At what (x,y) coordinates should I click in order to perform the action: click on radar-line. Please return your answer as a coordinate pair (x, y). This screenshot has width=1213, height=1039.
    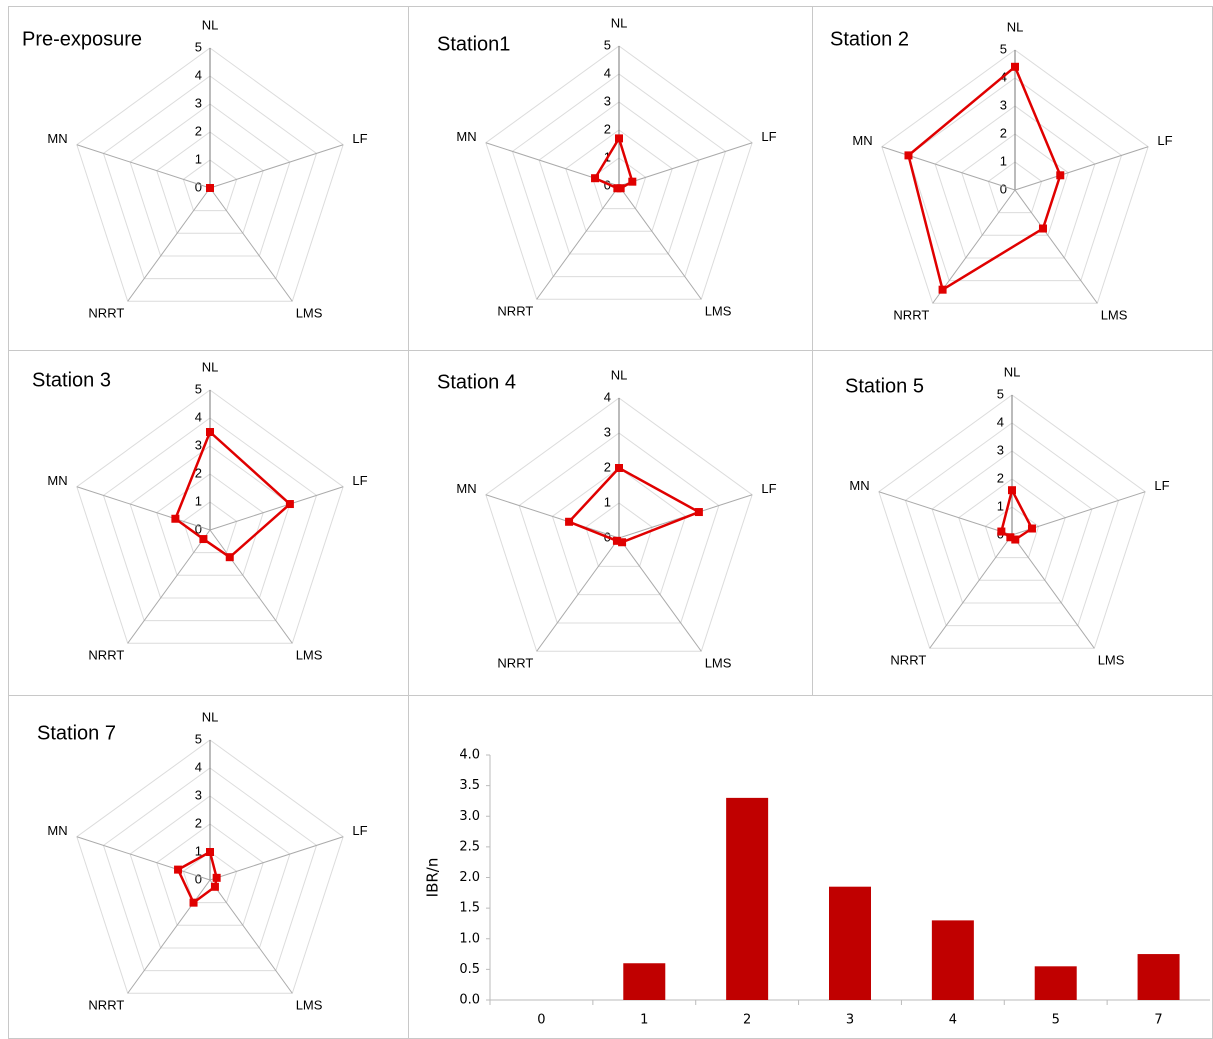
    Looking at the image, I should click on (233, 494).